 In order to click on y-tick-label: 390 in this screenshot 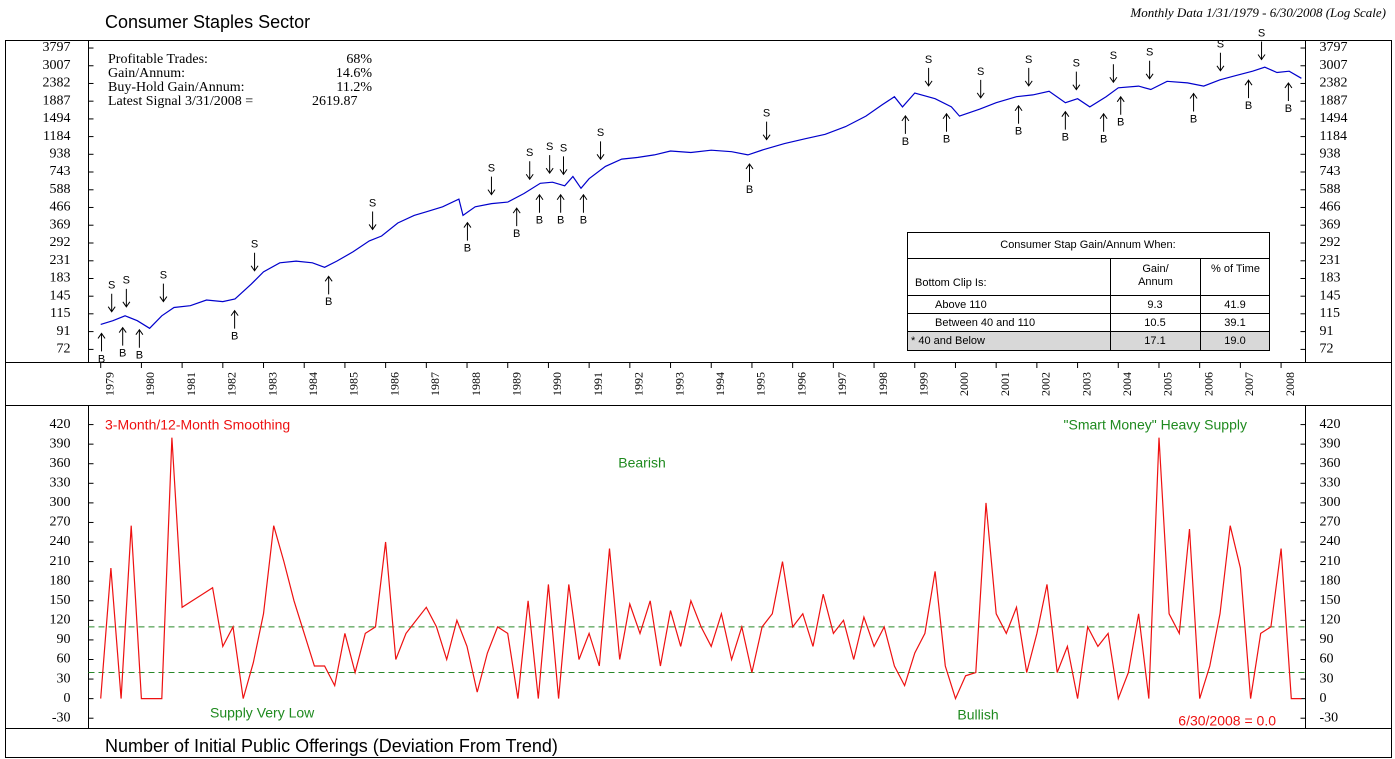, I will do `click(1330, 443)`.